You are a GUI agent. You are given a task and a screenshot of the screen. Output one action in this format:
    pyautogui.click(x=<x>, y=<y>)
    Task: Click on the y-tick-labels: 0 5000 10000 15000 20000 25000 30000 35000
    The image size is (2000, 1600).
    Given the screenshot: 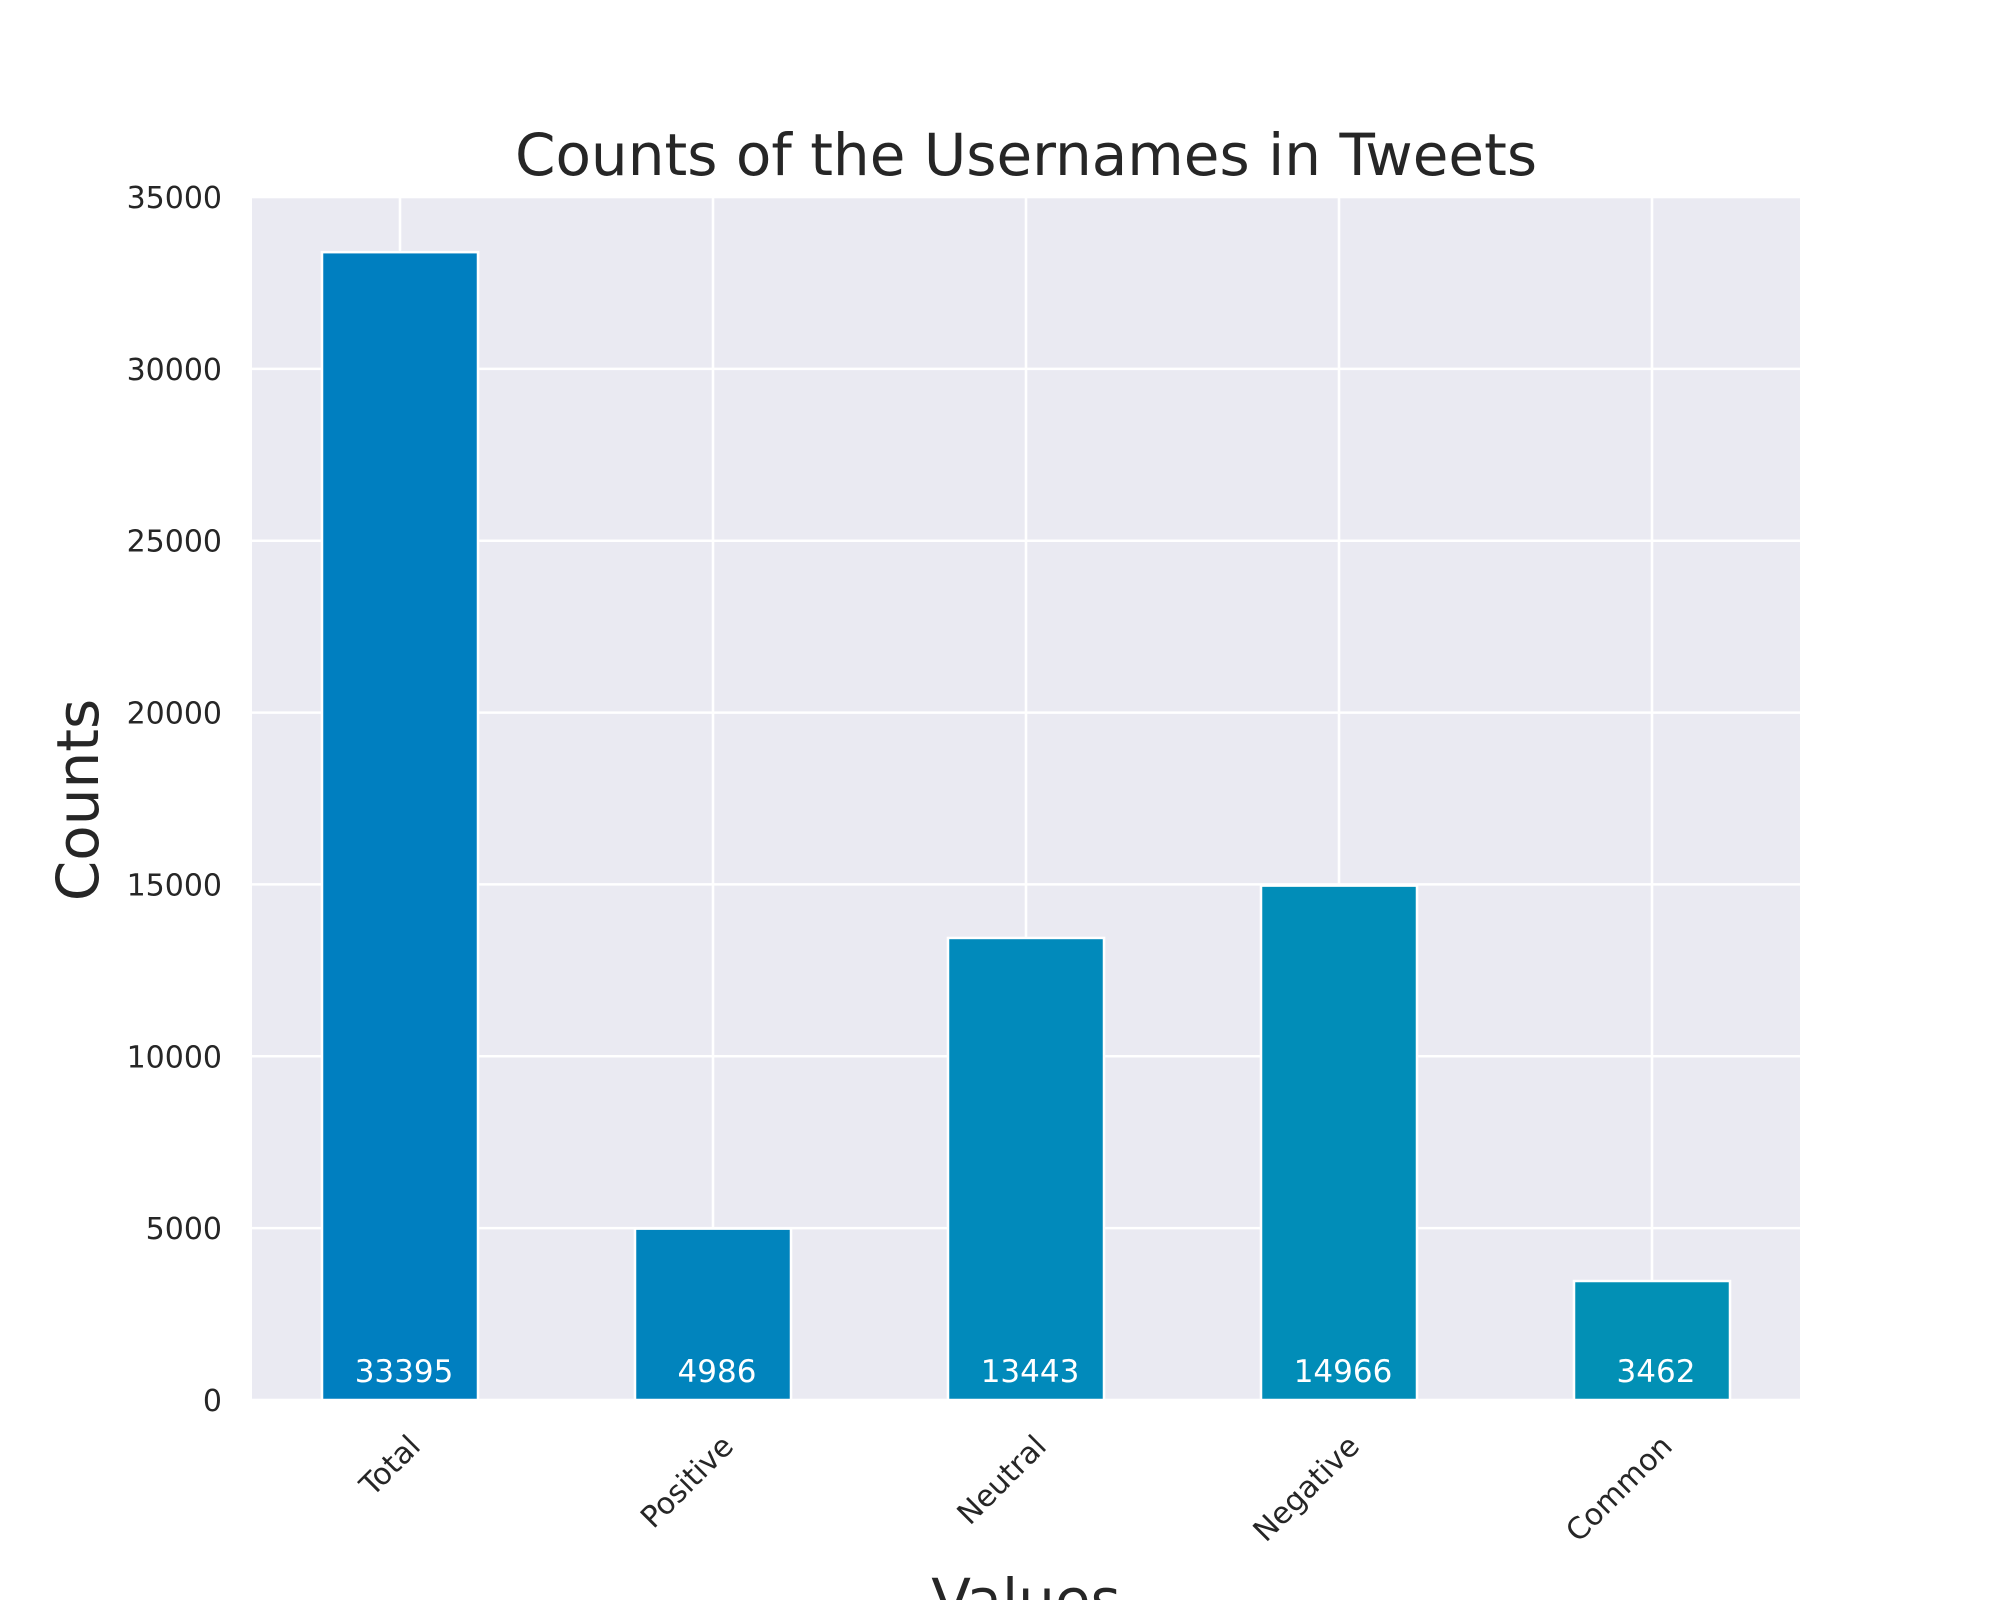 What is the action you would take?
    pyautogui.click(x=174, y=800)
    